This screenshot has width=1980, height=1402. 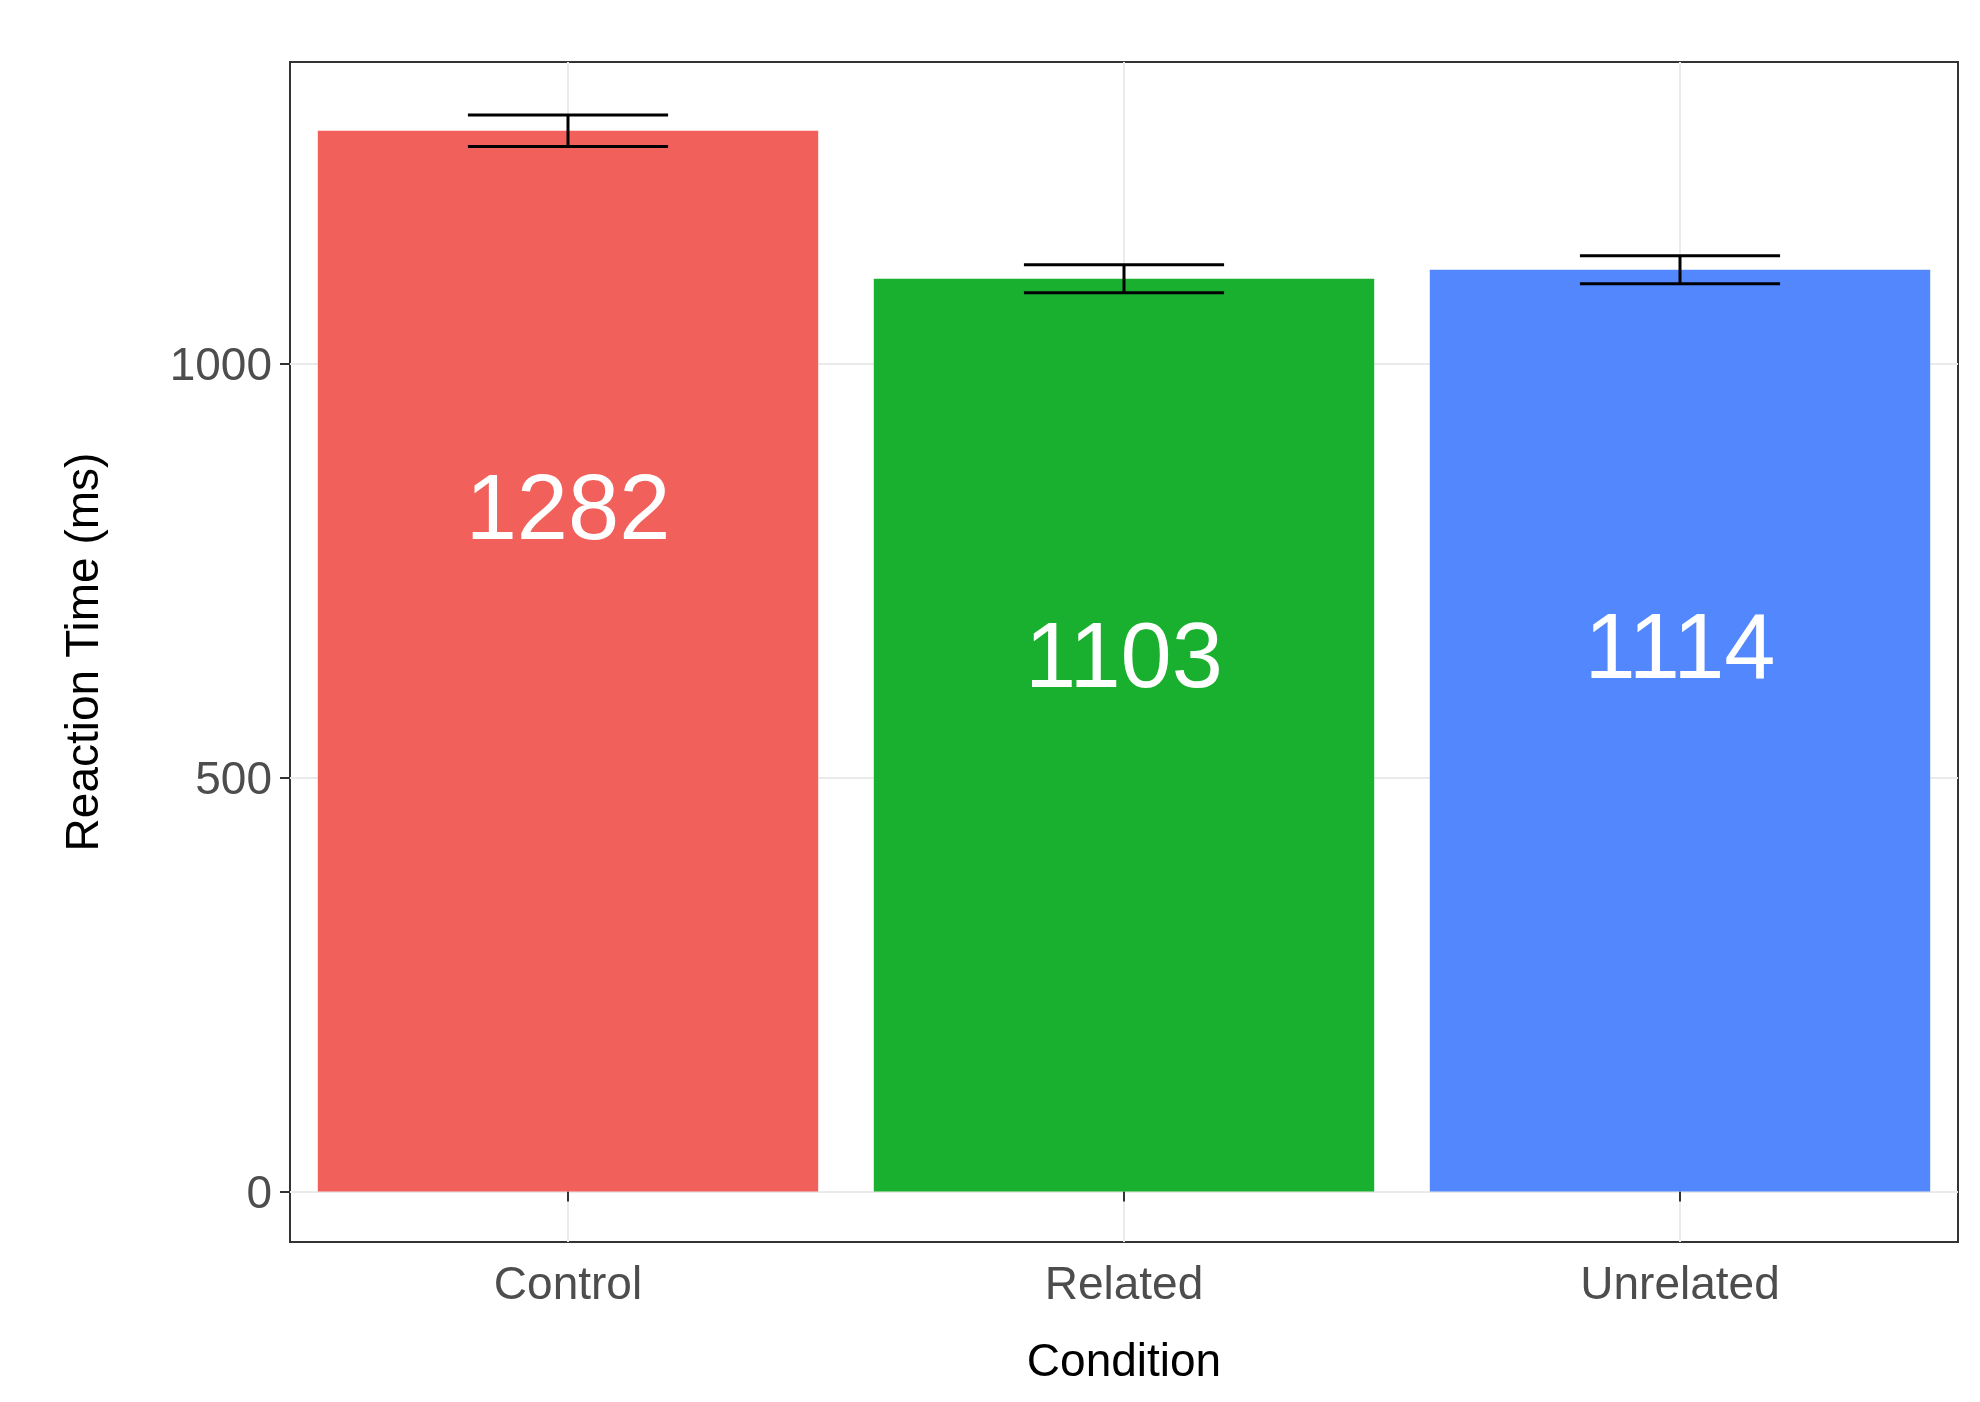 I want to click on y-tick-label: 500, so click(x=233, y=777).